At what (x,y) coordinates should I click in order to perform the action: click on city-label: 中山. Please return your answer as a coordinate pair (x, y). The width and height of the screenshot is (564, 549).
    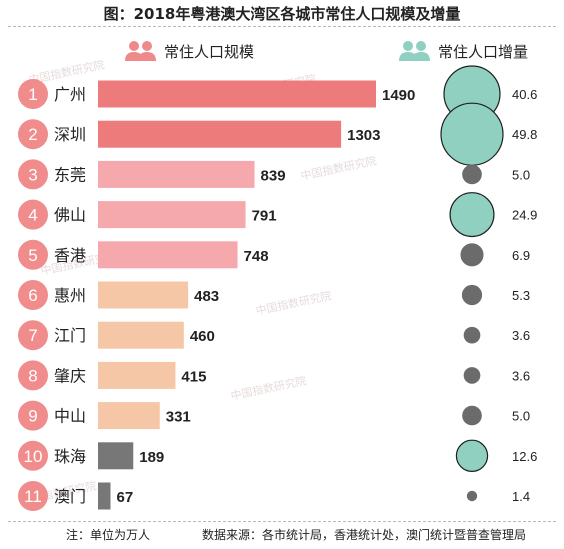
    Looking at the image, I should click on (70, 416).